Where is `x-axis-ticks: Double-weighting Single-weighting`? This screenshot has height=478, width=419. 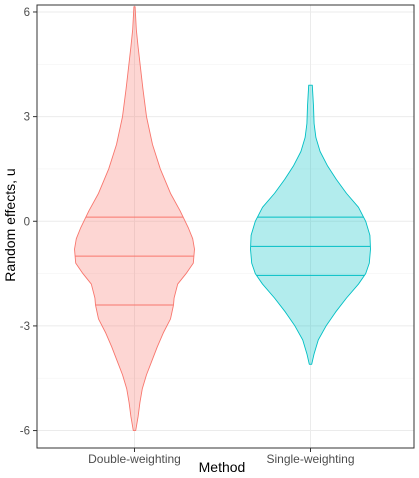
x-axis-ticks: Double-weighting Single-weighting is located at coordinates (221, 457).